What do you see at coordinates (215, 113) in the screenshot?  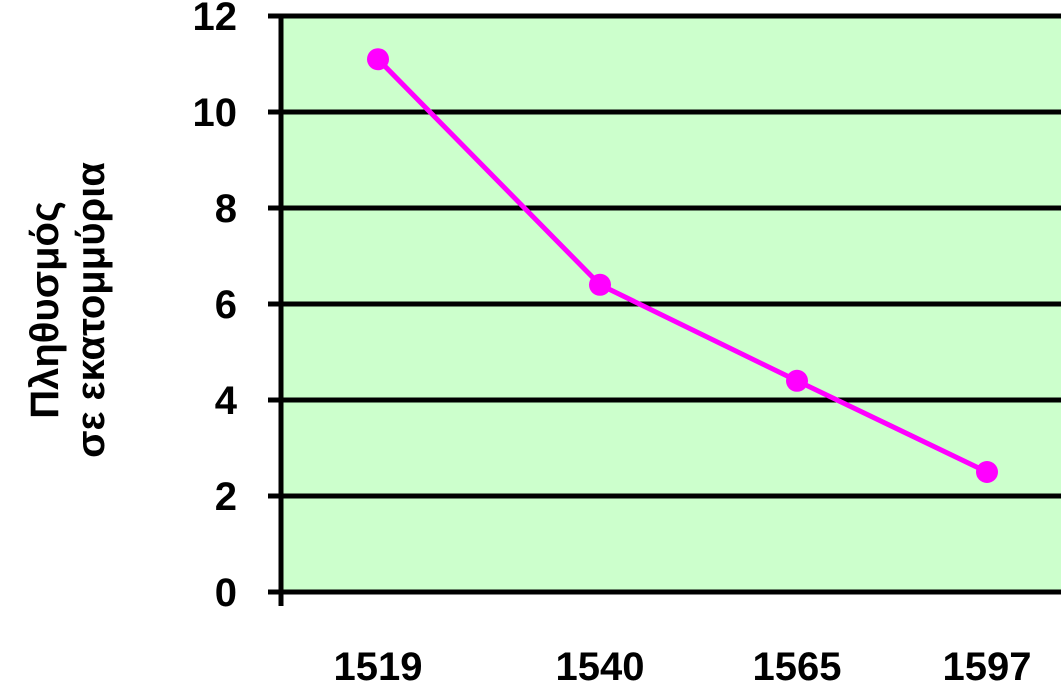 I see `y-tick-label-10: 10` at bounding box center [215, 113].